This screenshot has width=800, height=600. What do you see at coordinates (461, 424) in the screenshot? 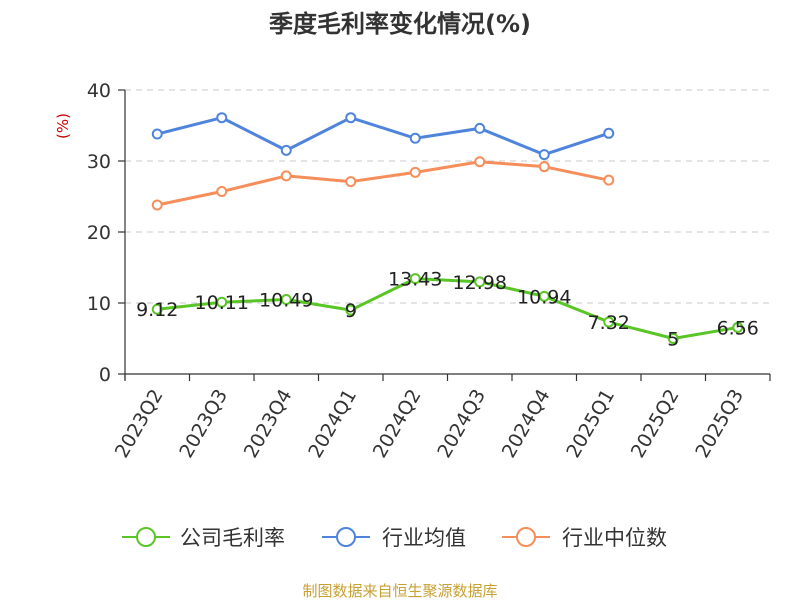
I see `x-tick-label: 2024Q3` at bounding box center [461, 424].